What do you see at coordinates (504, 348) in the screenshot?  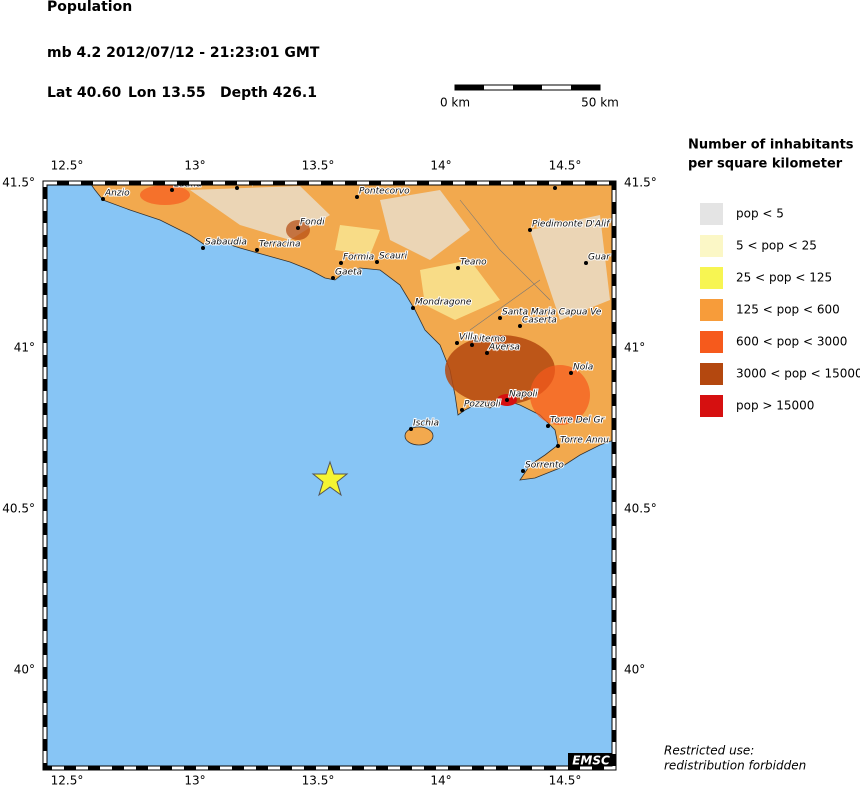 I see `city-label: Aversa` at bounding box center [504, 348].